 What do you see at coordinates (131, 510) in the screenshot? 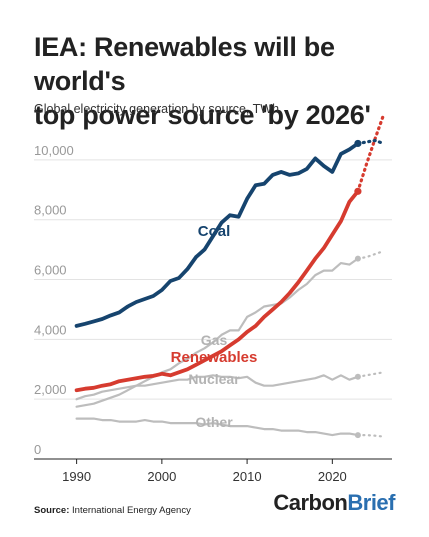
I see `source-text: International Energy Agency` at bounding box center [131, 510].